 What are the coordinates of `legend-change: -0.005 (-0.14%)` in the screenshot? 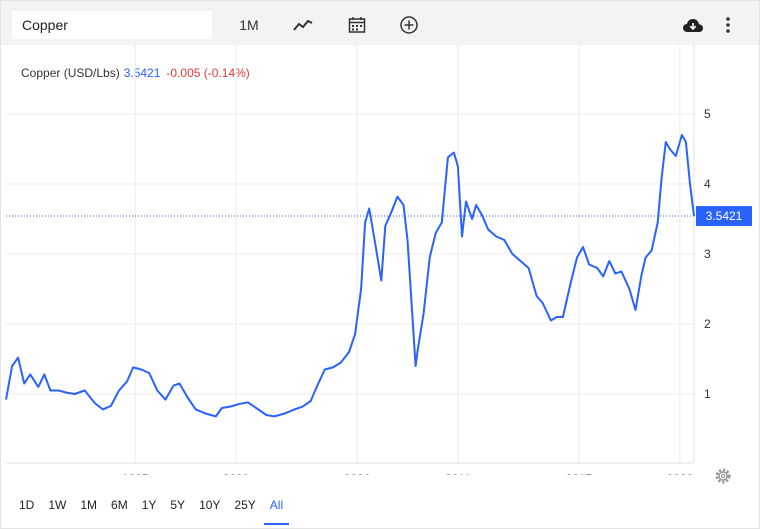 It's located at (208, 73).